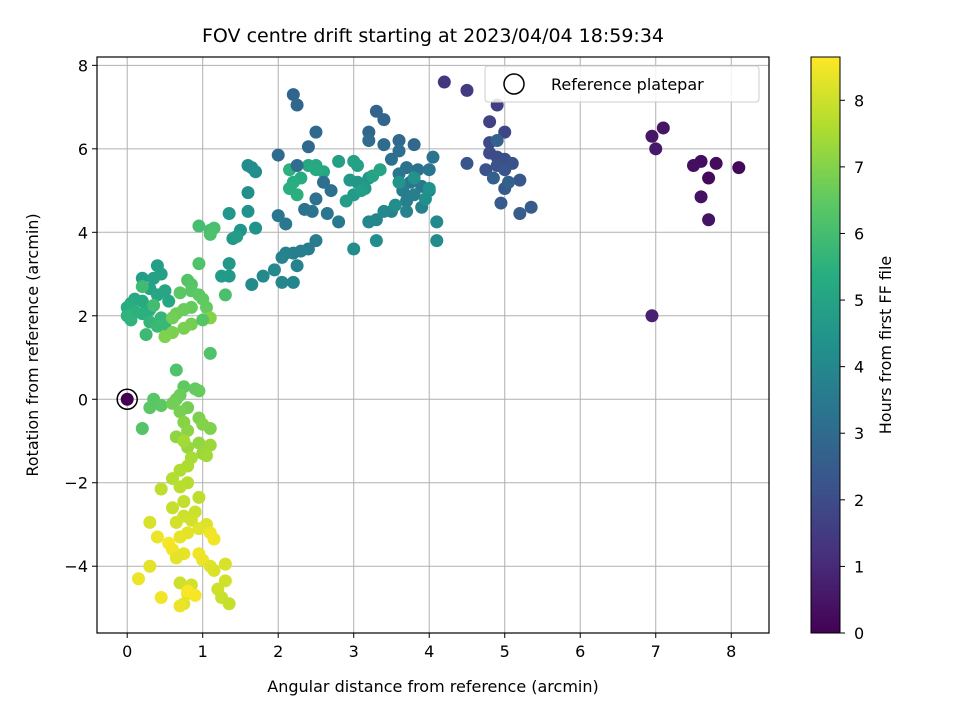 The height and width of the screenshot is (724, 960). Describe the element at coordinates (127, 651) in the screenshot. I see `x-tick-label: 0` at that location.